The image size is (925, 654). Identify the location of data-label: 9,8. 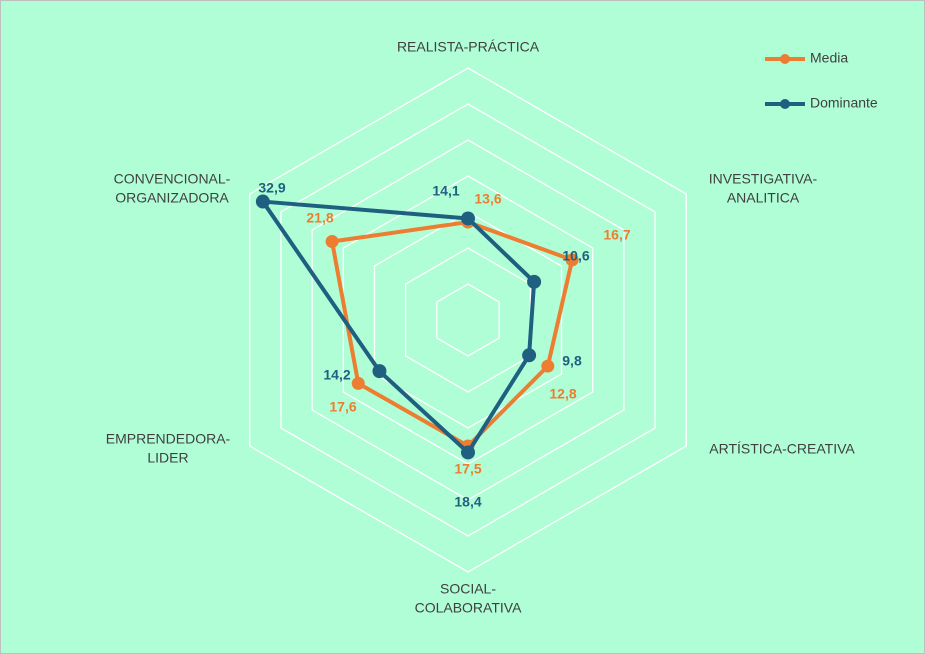
(572, 361).